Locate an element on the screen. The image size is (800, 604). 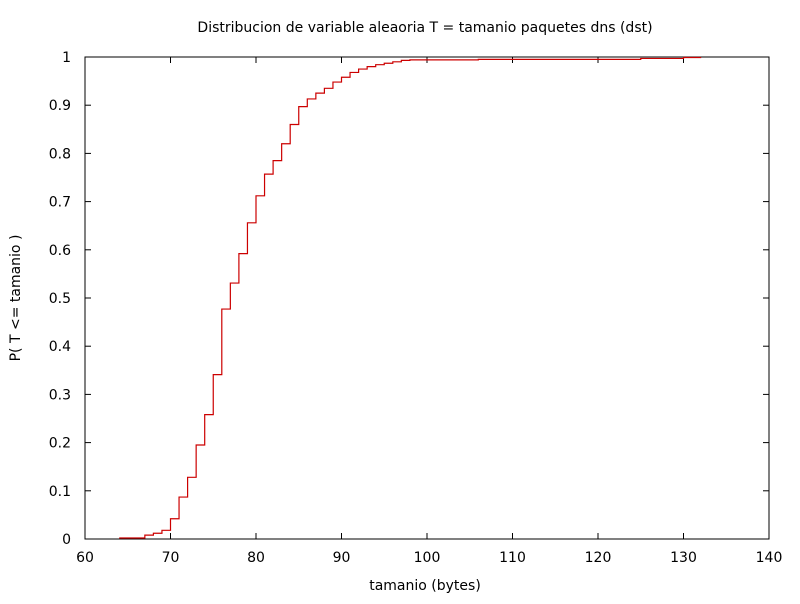
x-tick-label: 70 is located at coordinates (171, 558).